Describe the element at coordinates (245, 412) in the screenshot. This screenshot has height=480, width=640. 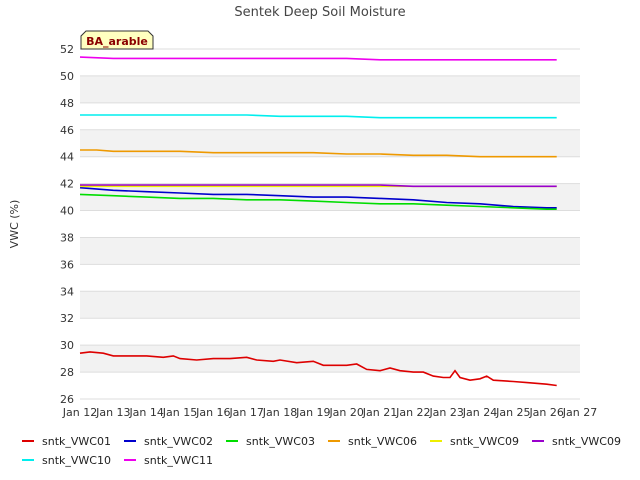
I see `x-tick-label: Jan 17` at that location.